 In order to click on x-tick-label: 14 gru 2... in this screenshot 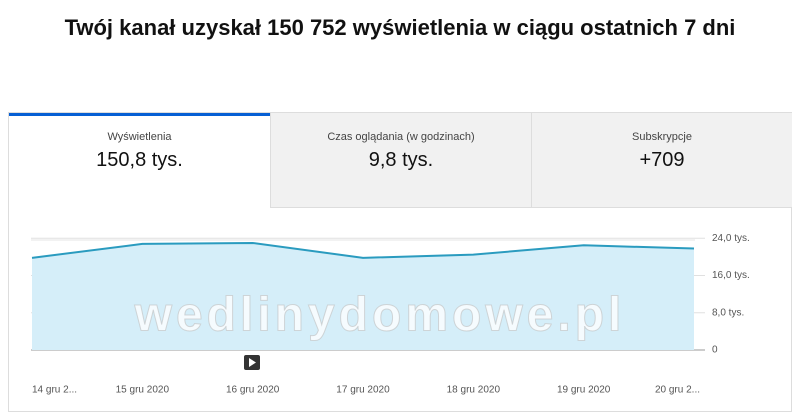, I will do `click(54, 390)`.